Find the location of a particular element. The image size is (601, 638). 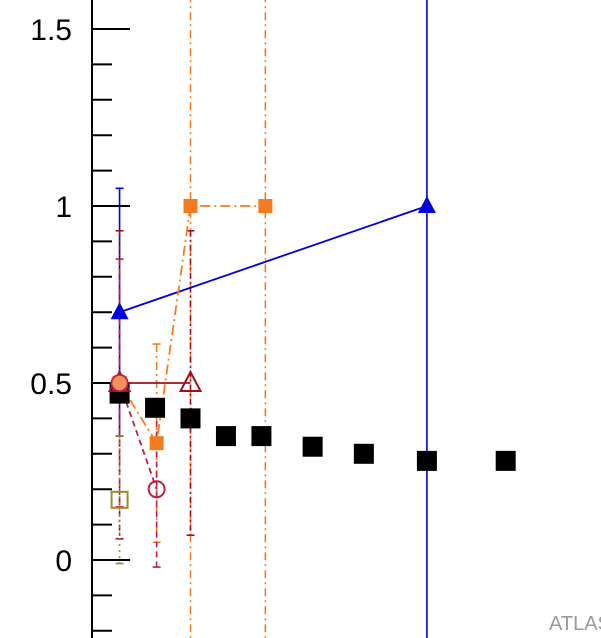

data-point-open-circle is located at coordinates (156, 489).